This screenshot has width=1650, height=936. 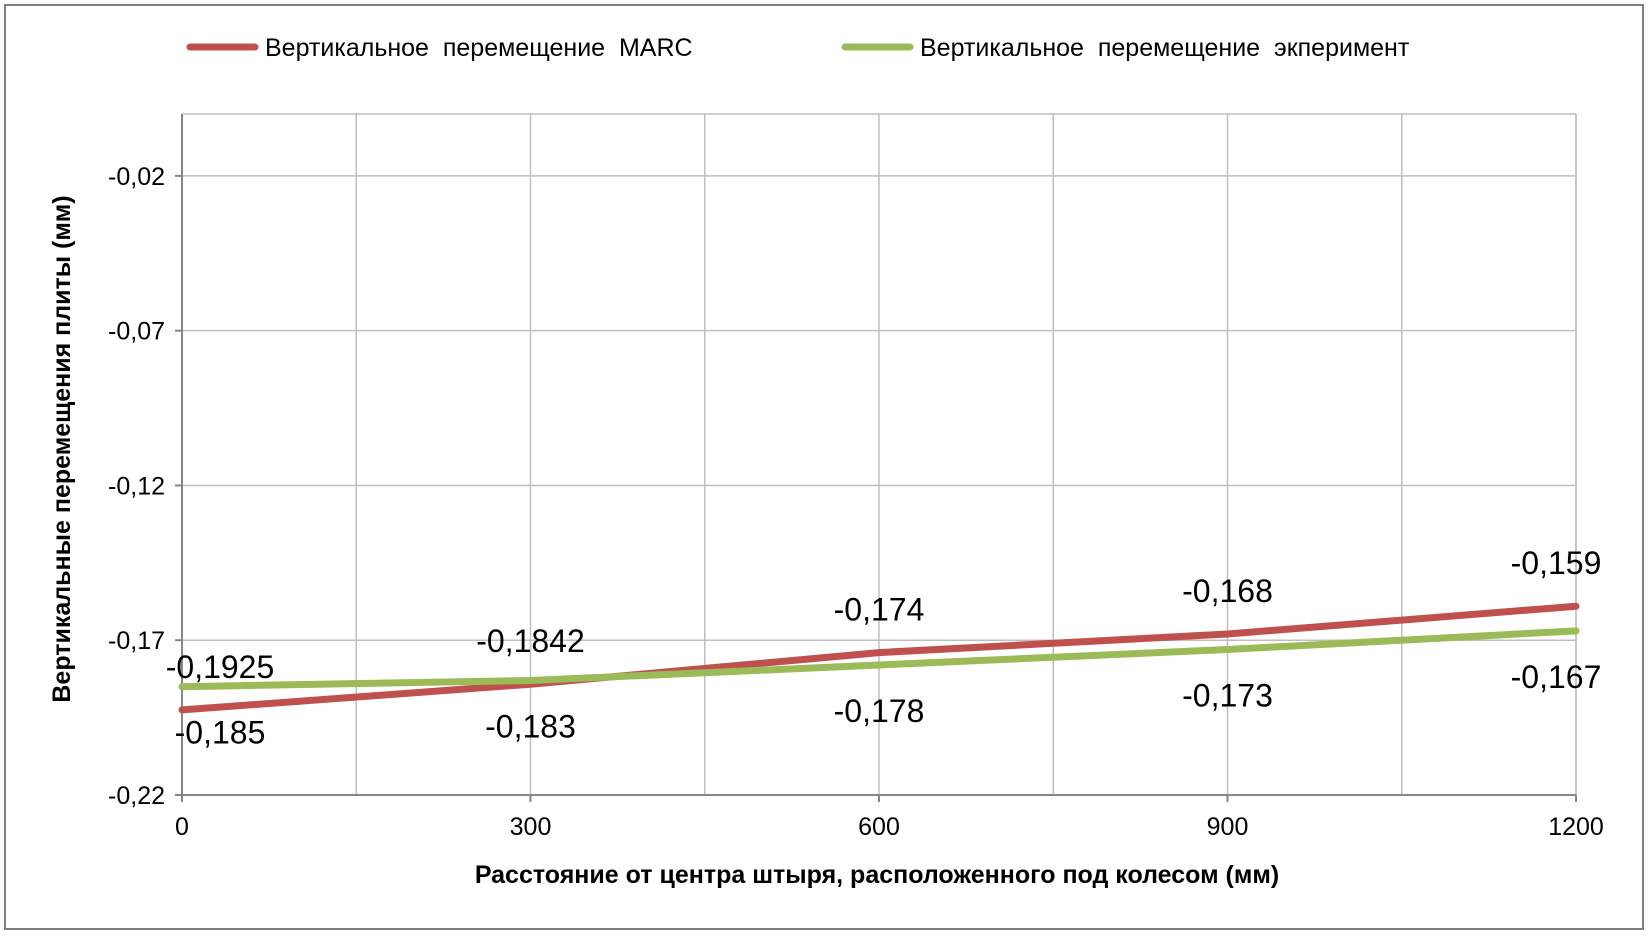 What do you see at coordinates (136, 641) in the screenshot?
I see `y-tick-label-3: -0,17` at bounding box center [136, 641].